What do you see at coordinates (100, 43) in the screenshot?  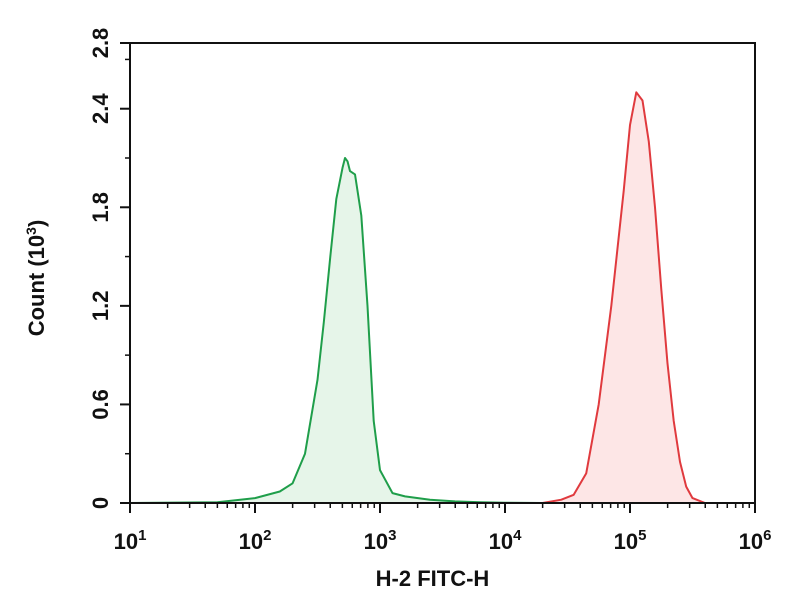 I see `y-tick-label: 2.8` at bounding box center [100, 43].